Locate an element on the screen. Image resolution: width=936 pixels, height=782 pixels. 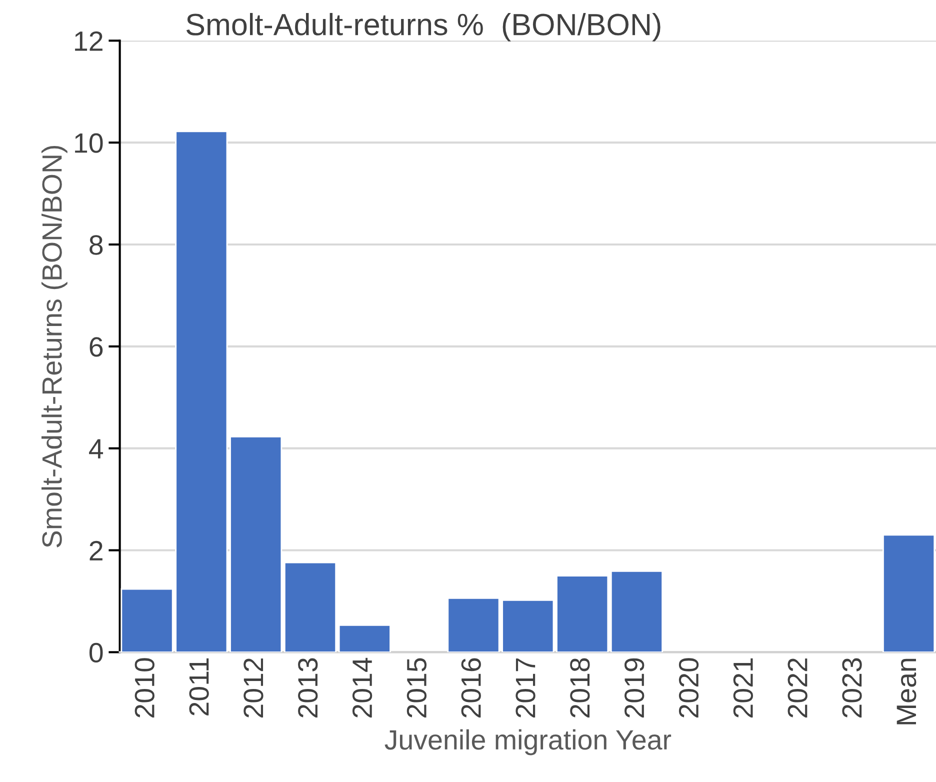
y-tick-label: 8 is located at coordinates (96, 245).